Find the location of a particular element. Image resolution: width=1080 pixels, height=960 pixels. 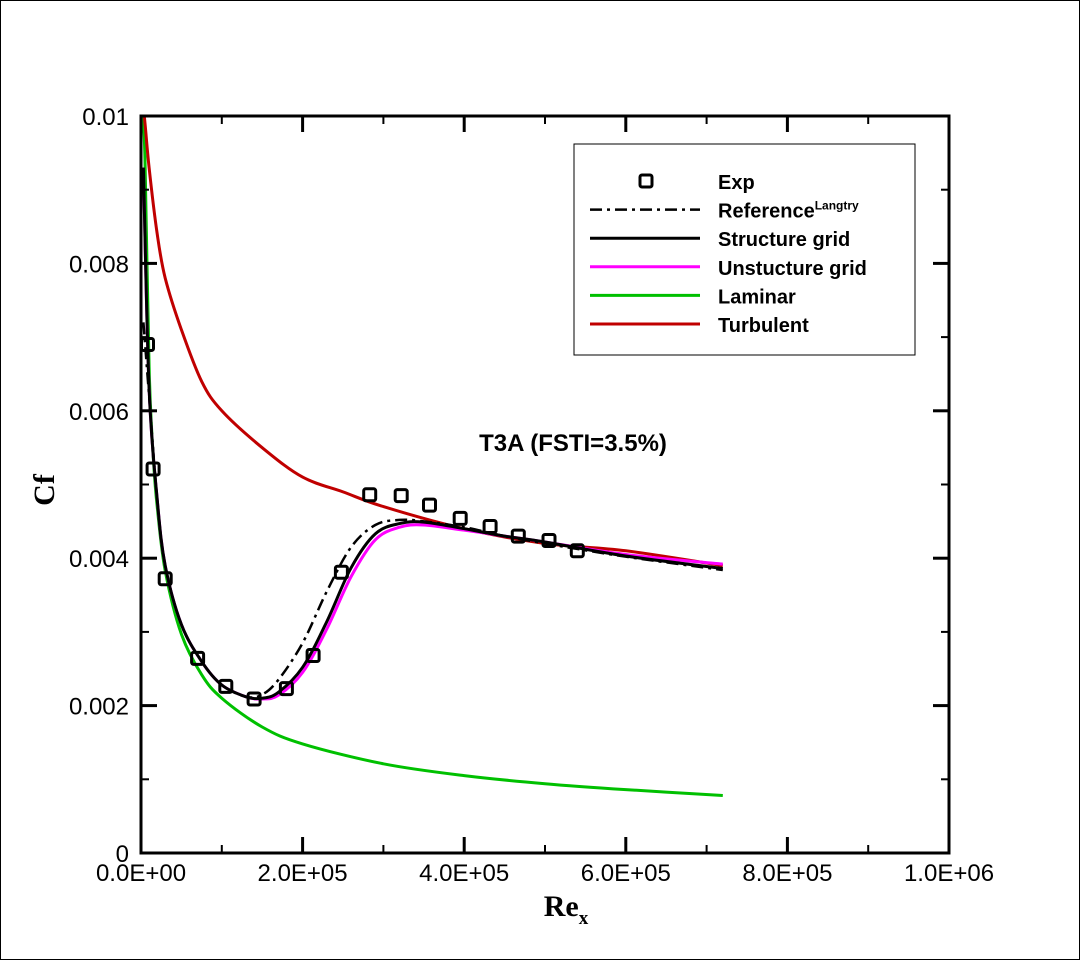

legend-label: Exp is located at coordinates (736, 183).